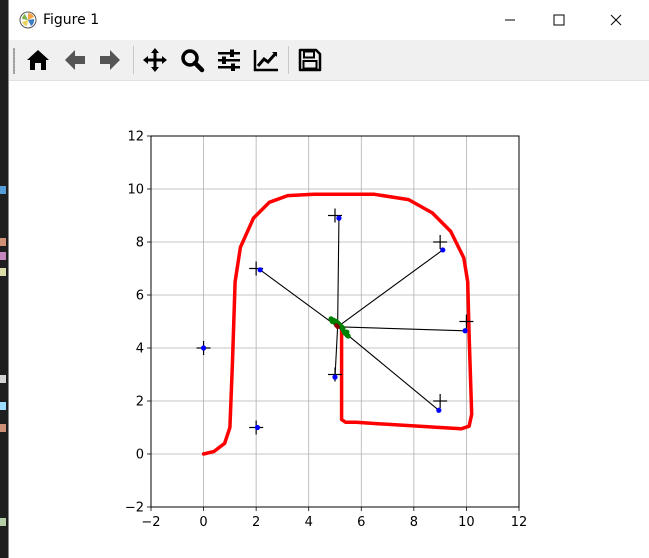 The height and width of the screenshot is (558, 649). I want to click on minimize-icon, so click(510, 20).